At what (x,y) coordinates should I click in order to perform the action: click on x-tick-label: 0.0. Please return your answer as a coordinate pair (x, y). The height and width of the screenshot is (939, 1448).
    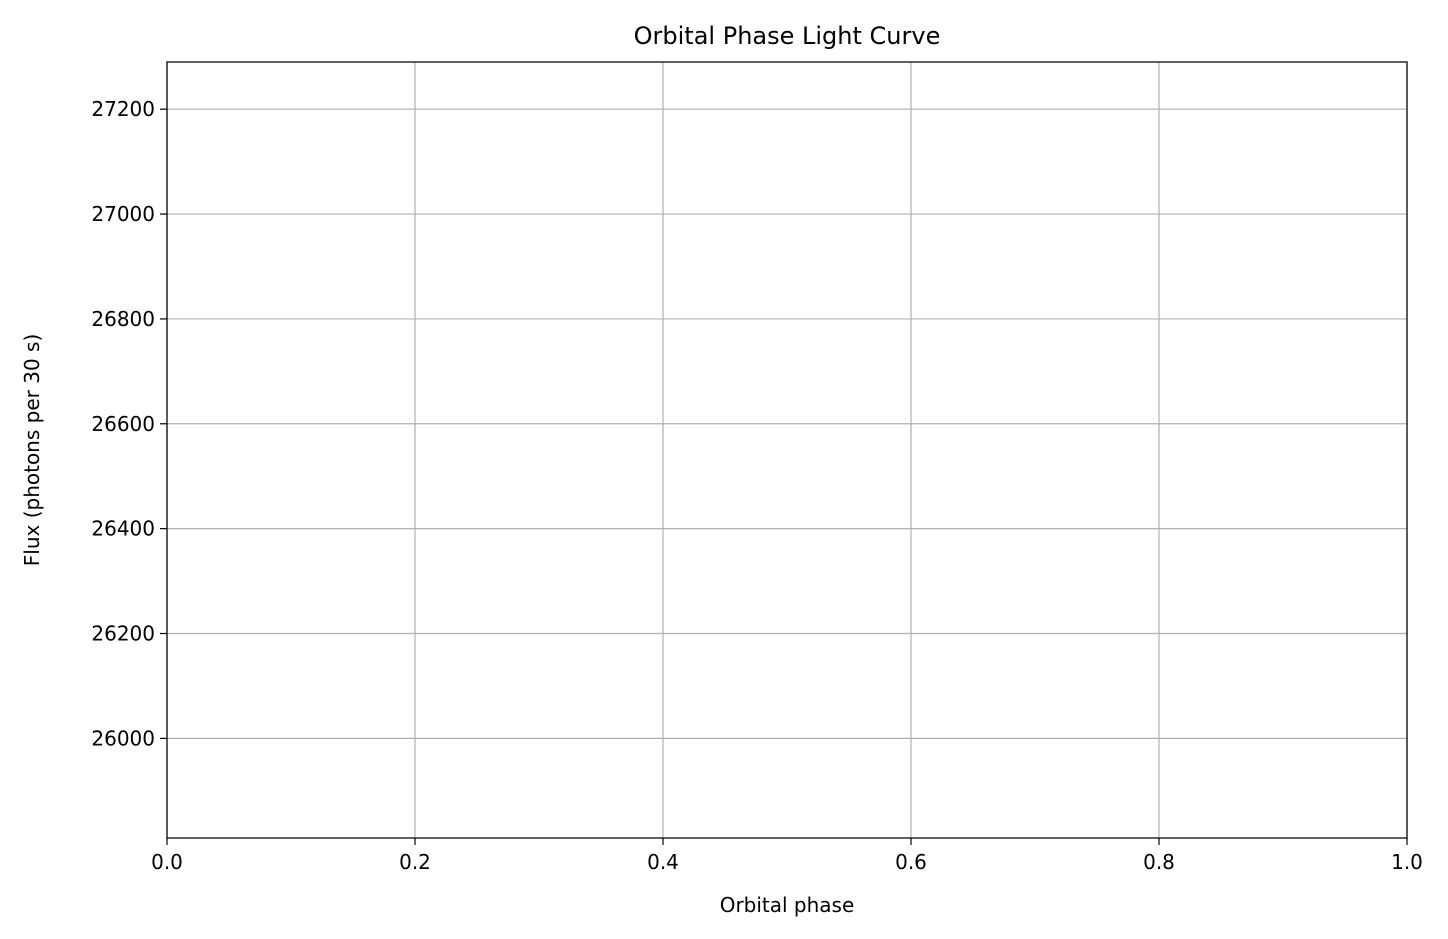
    Looking at the image, I should click on (167, 862).